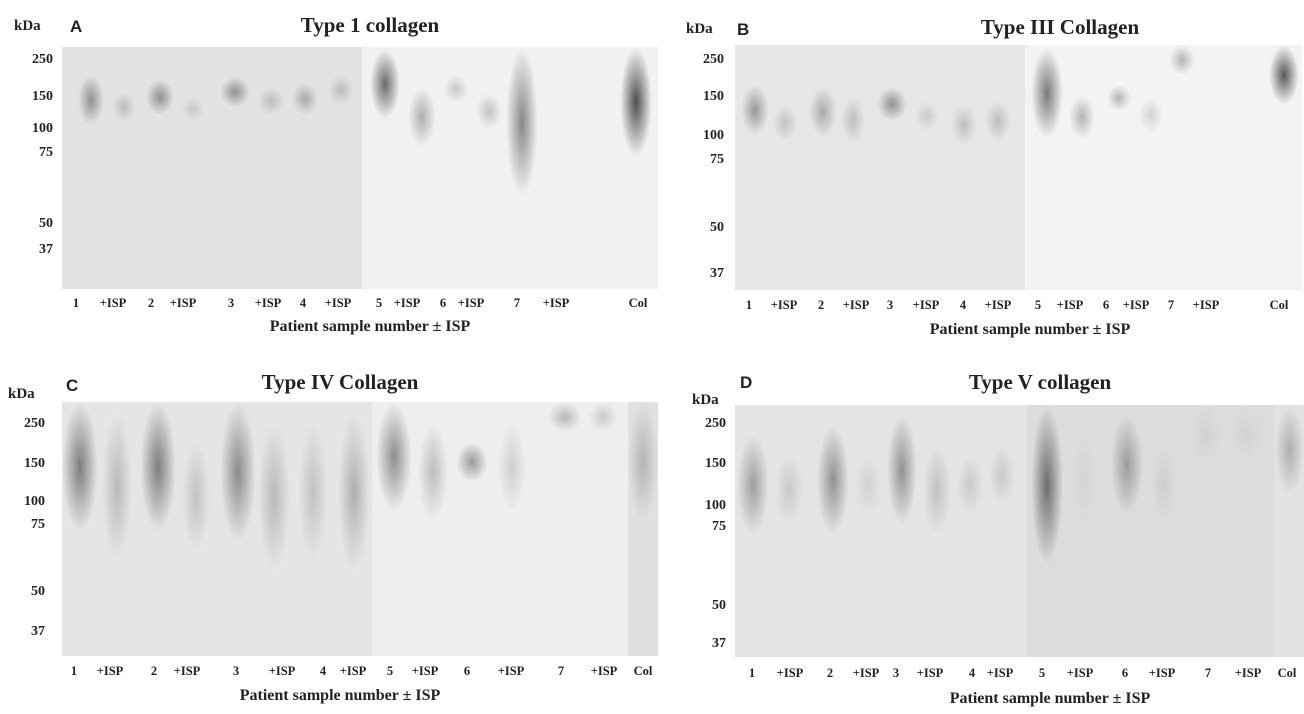 The width and height of the screenshot is (1304, 714). I want to click on panel-title: Type 1 collagen, so click(370, 25).